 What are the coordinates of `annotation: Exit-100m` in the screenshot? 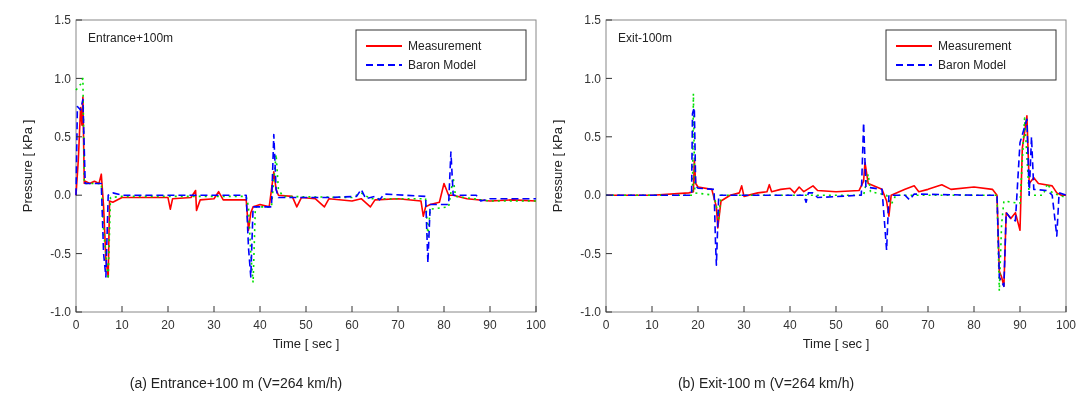 It's located at (645, 38).